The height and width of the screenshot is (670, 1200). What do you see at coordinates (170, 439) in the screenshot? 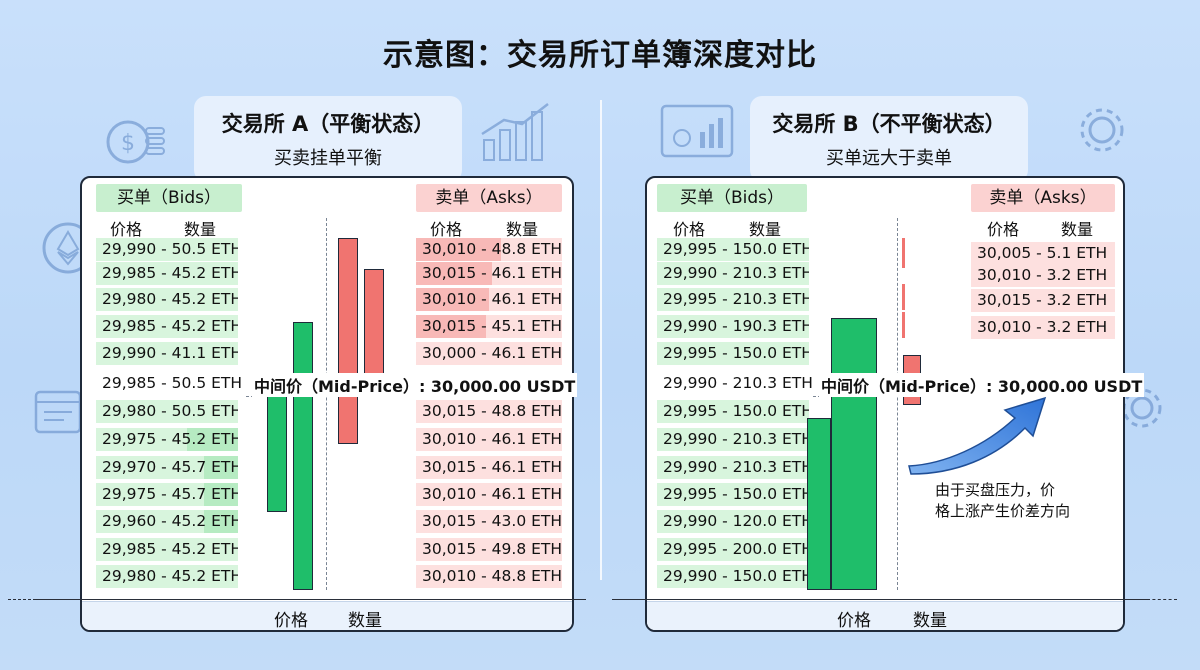
I see `bid-row-text: 29,975 - 45.2 ETH` at bounding box center [170, 439].